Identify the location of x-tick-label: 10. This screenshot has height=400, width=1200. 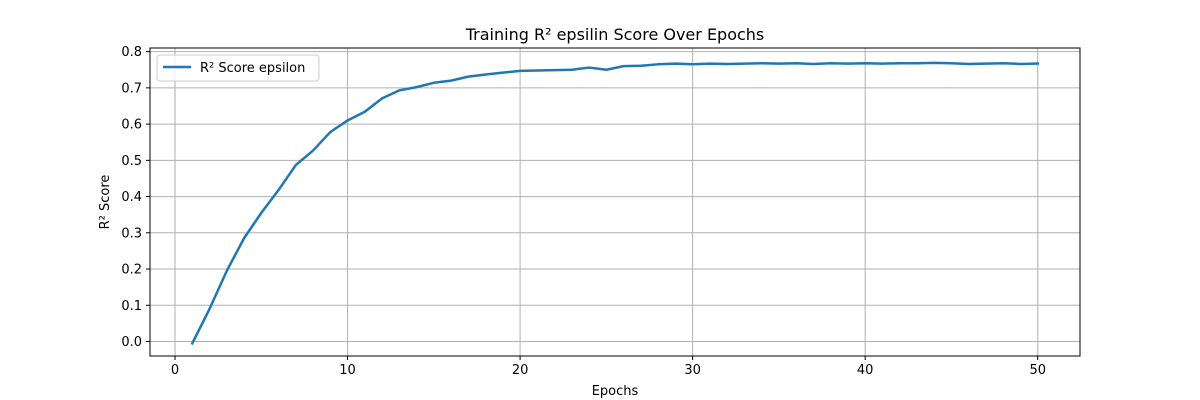
(347, 370).